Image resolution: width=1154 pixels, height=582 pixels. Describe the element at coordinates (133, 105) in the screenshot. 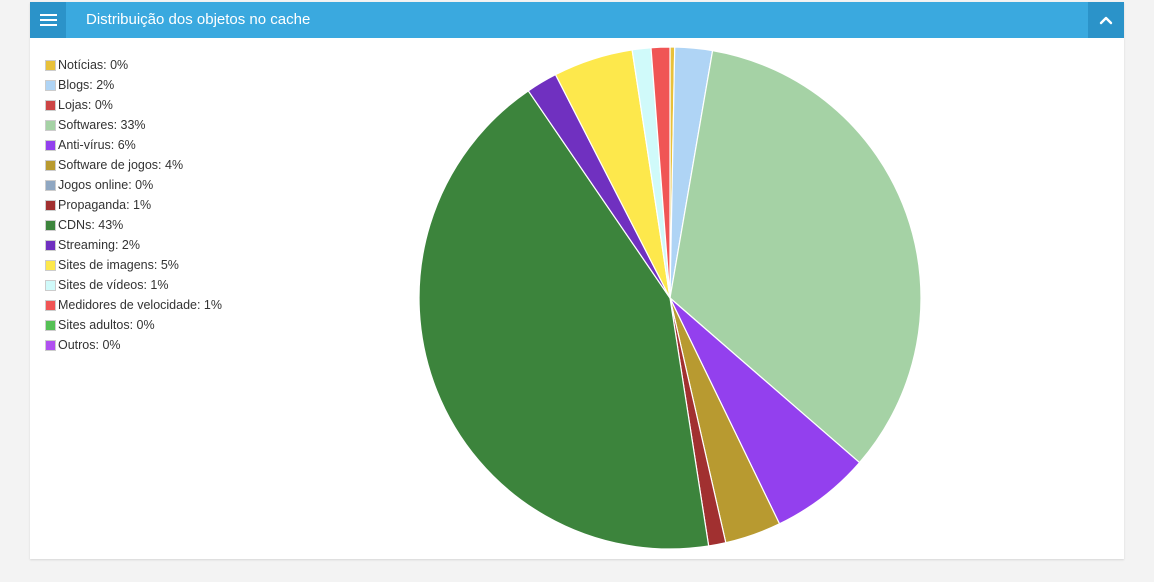

I see `legend-item: Lojas: 0%` at that location.